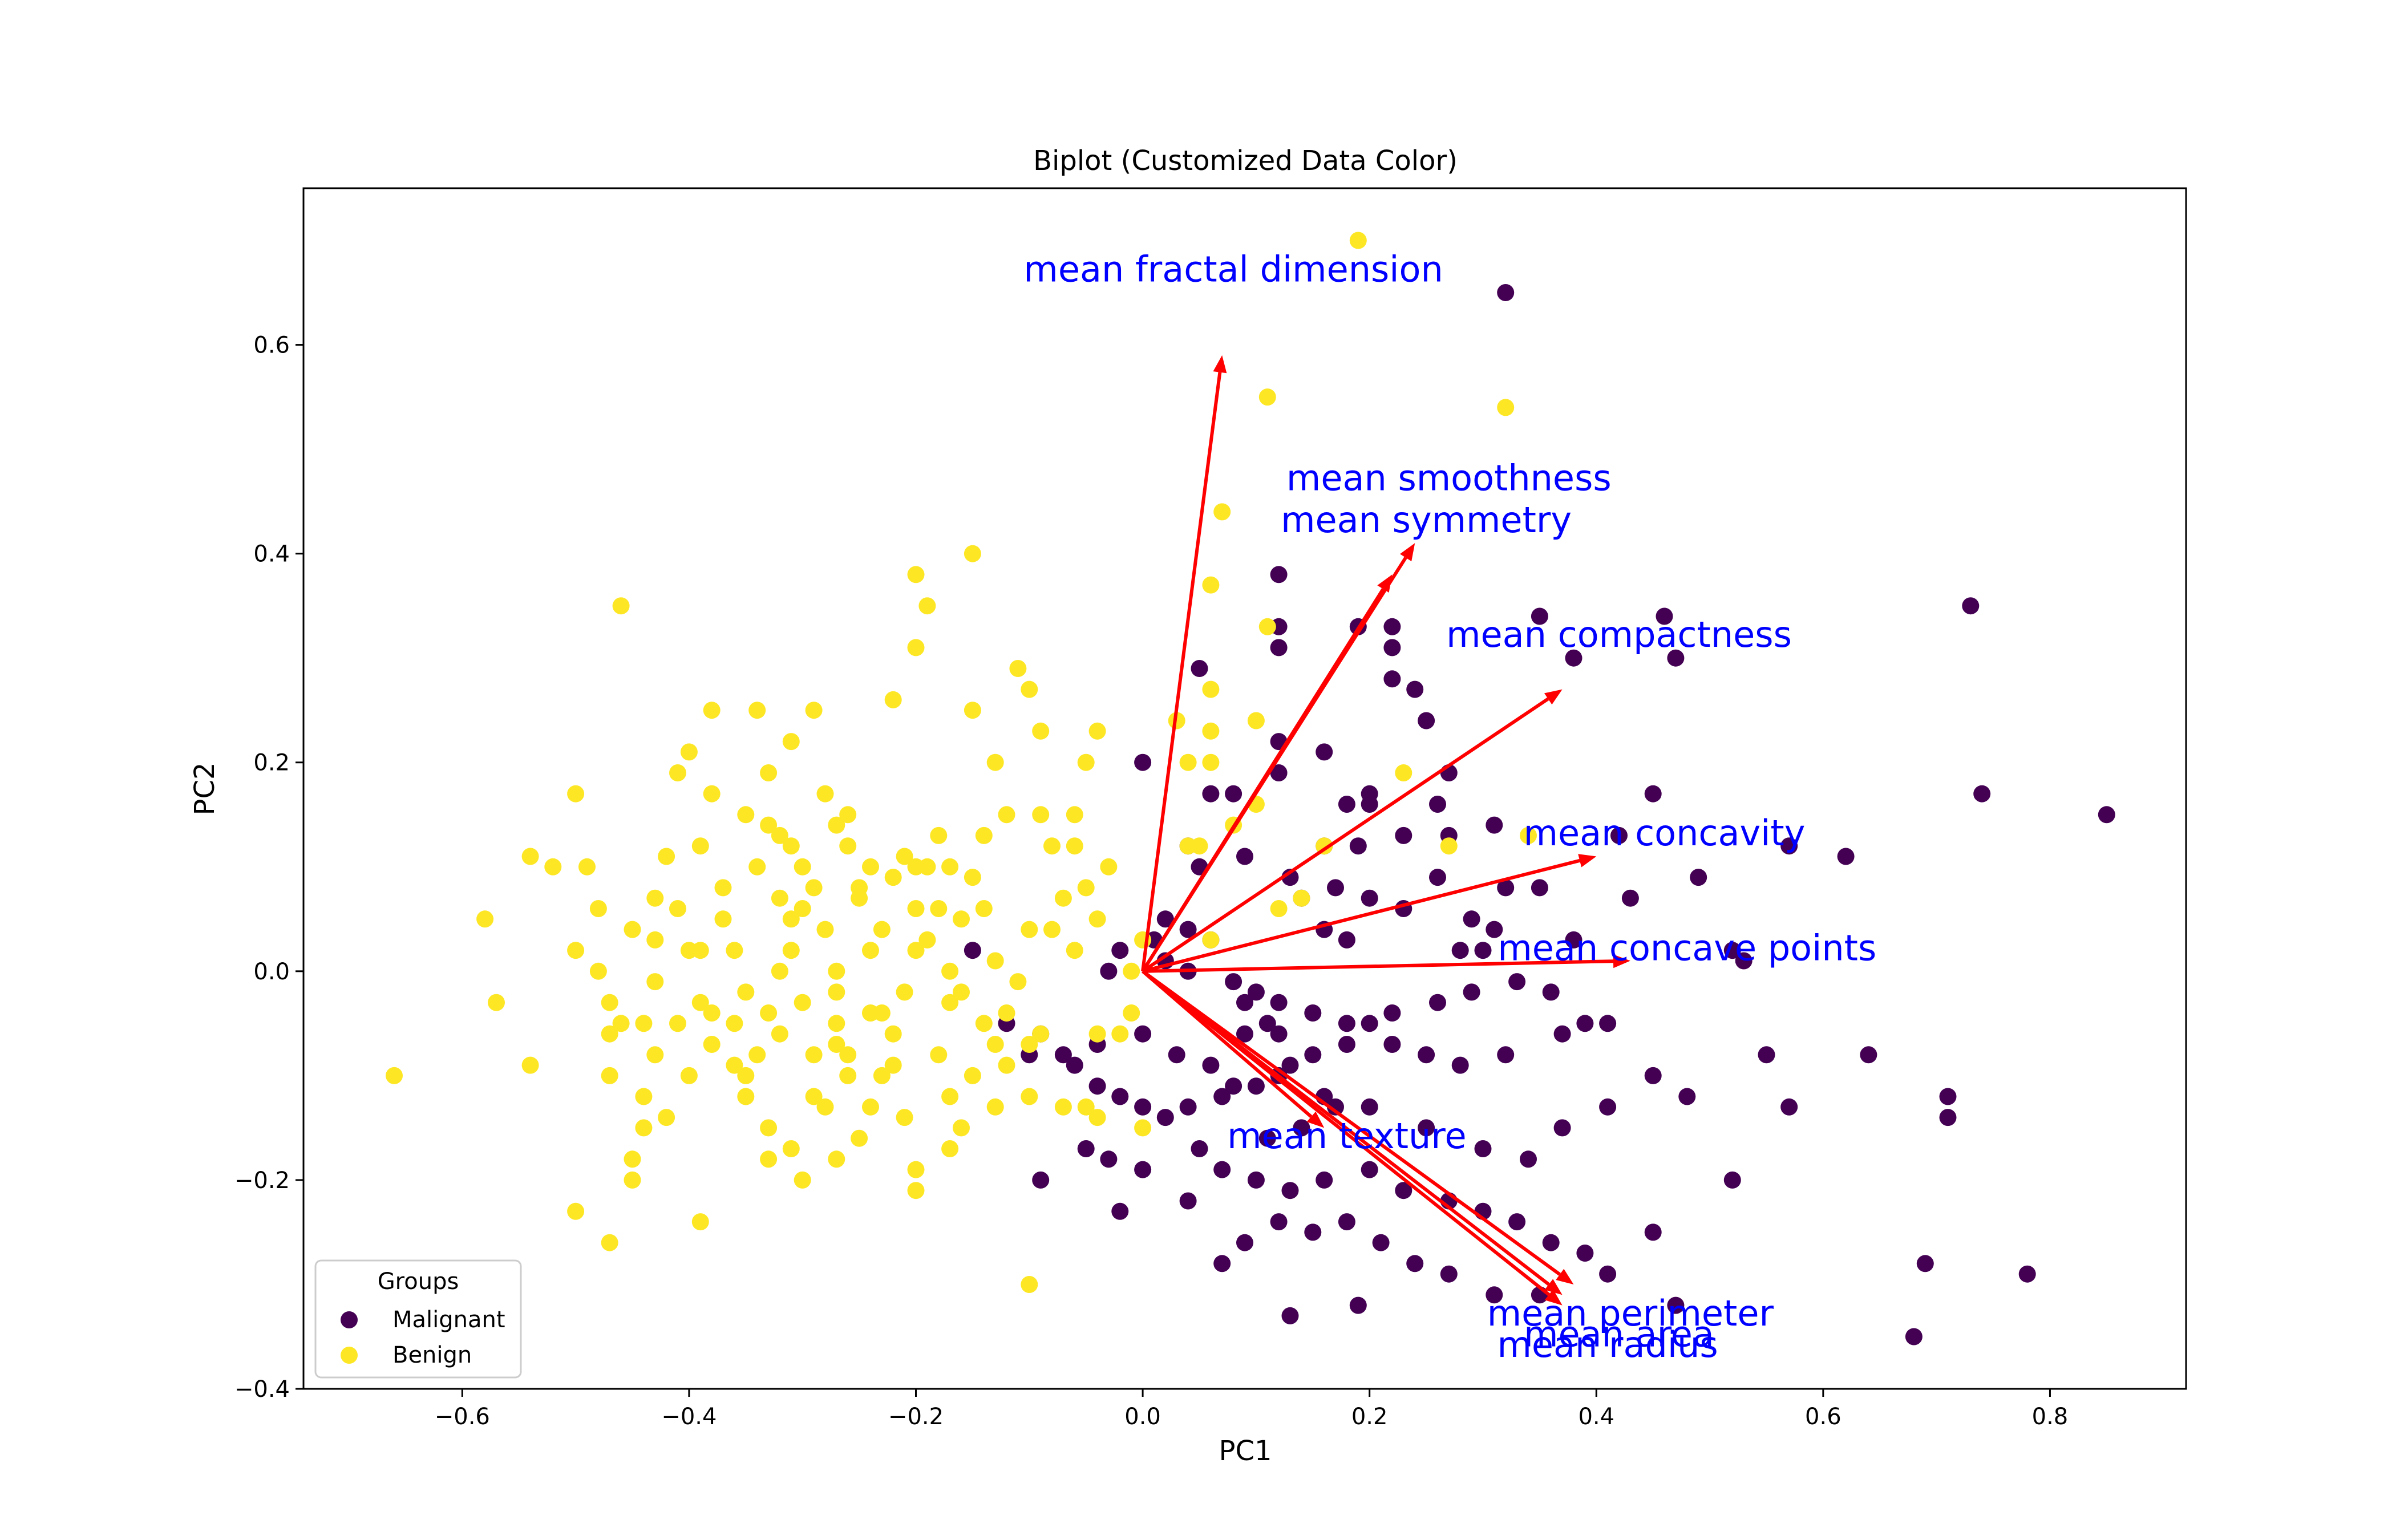 The width and height of the screenshot is (2396, 1540). I want to click on y-tick-label: 0.2, so click(271, 763).